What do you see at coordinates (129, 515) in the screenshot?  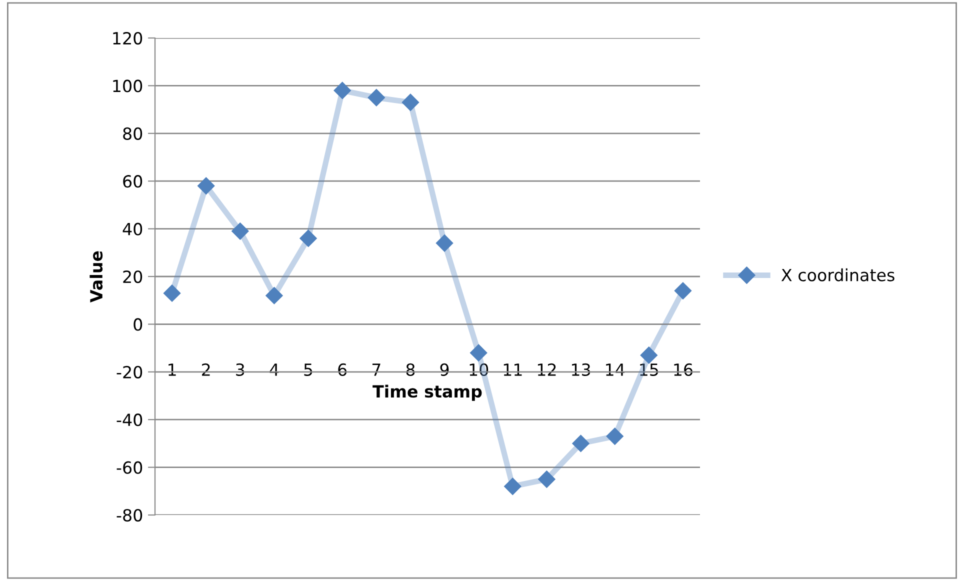 I see `y-tick-label: -80` at bounding box center [129, 515].